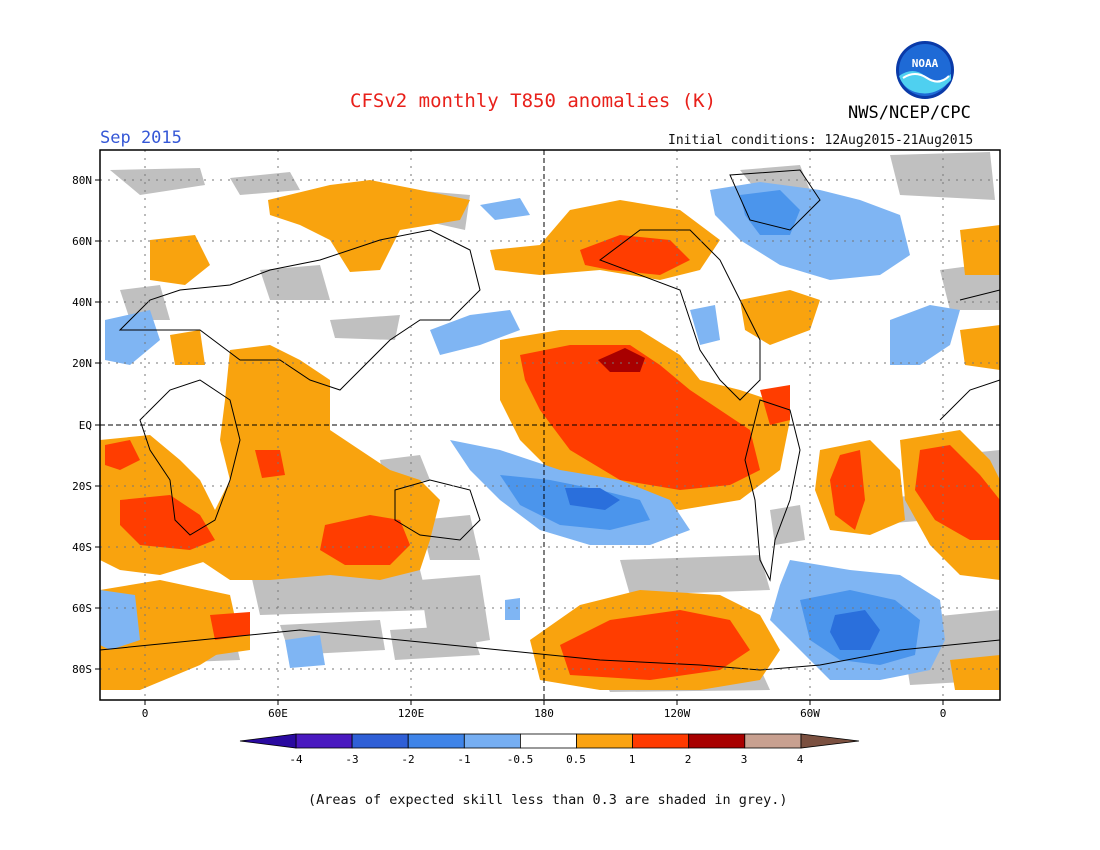 The height and width of the screenshot is (850, 1100). Describe the element at coordinates (82, 486) in the screenshot. I see `lat-label: 20S` at that location.